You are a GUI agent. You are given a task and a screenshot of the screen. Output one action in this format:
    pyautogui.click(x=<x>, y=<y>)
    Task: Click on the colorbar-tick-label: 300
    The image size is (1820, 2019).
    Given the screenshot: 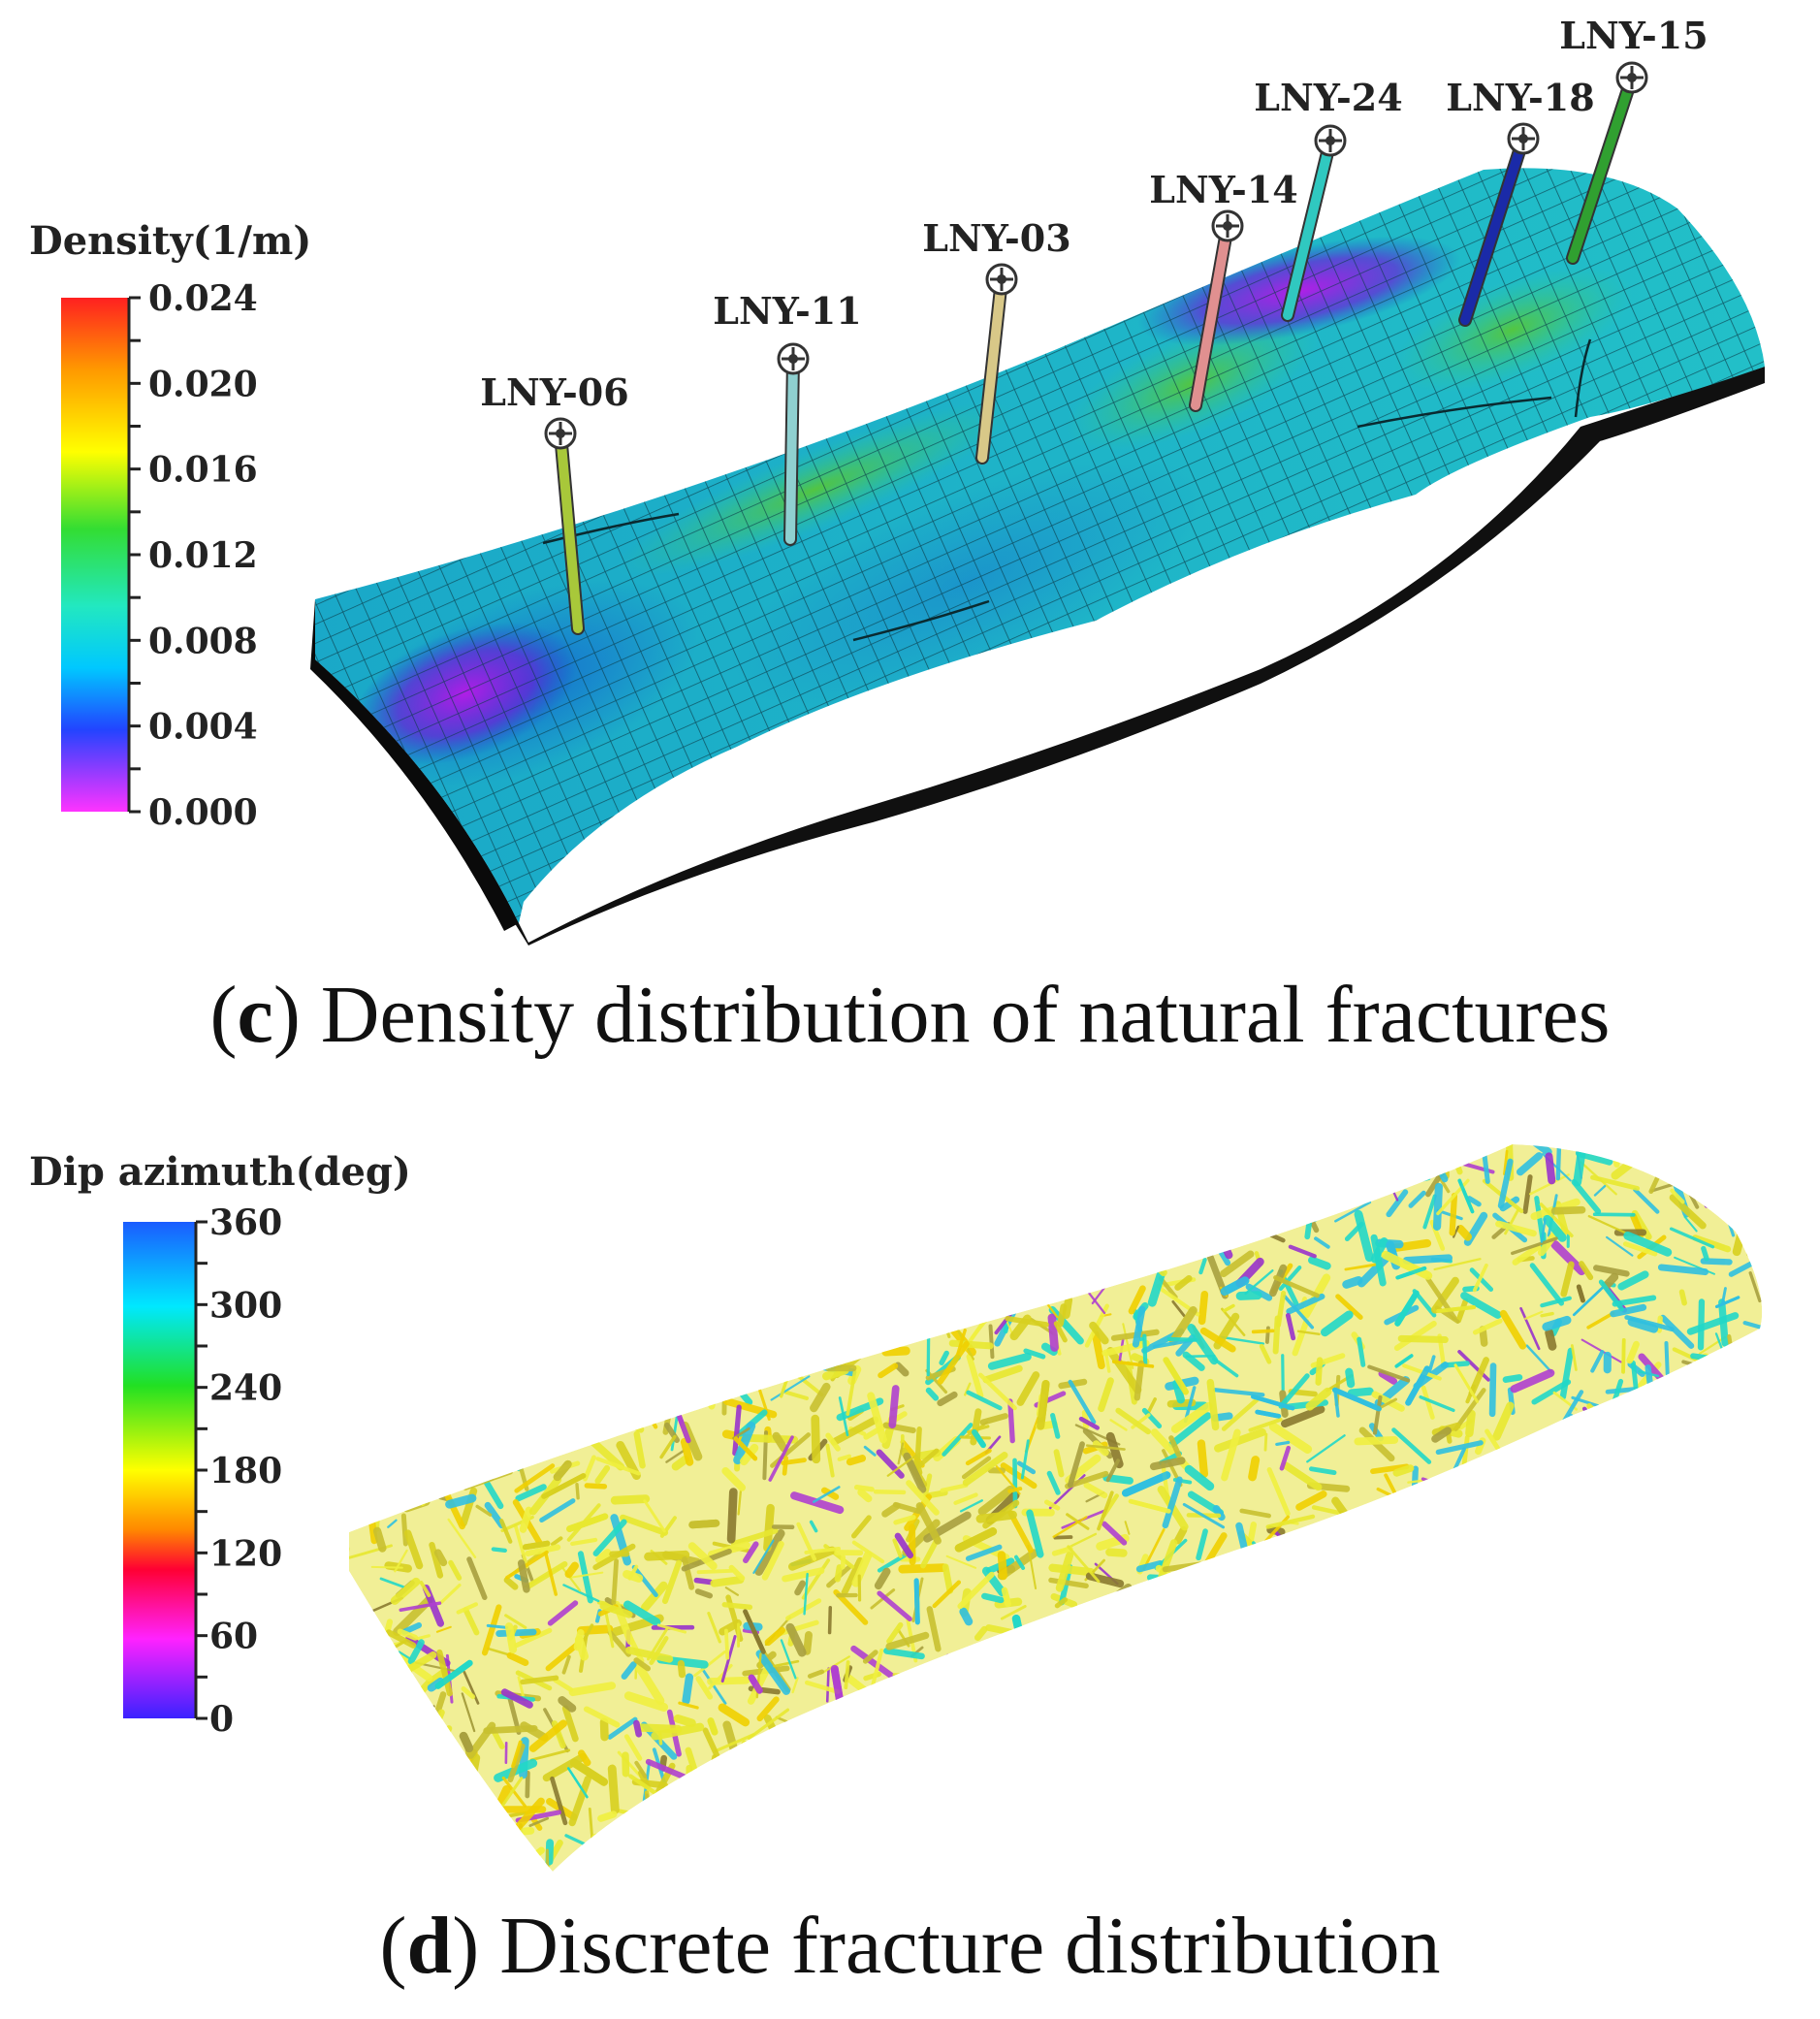 What is the action you would take?
    pyautogui.click(x=246, y=1305)
    